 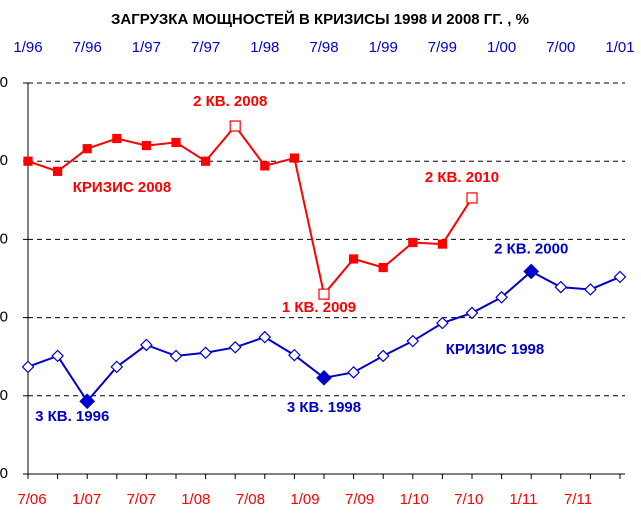 What do you see at coordinates (468, 499) in the screenshot?
I see `bottom-tick-label: 7/10` at bounding box center [468, 499].